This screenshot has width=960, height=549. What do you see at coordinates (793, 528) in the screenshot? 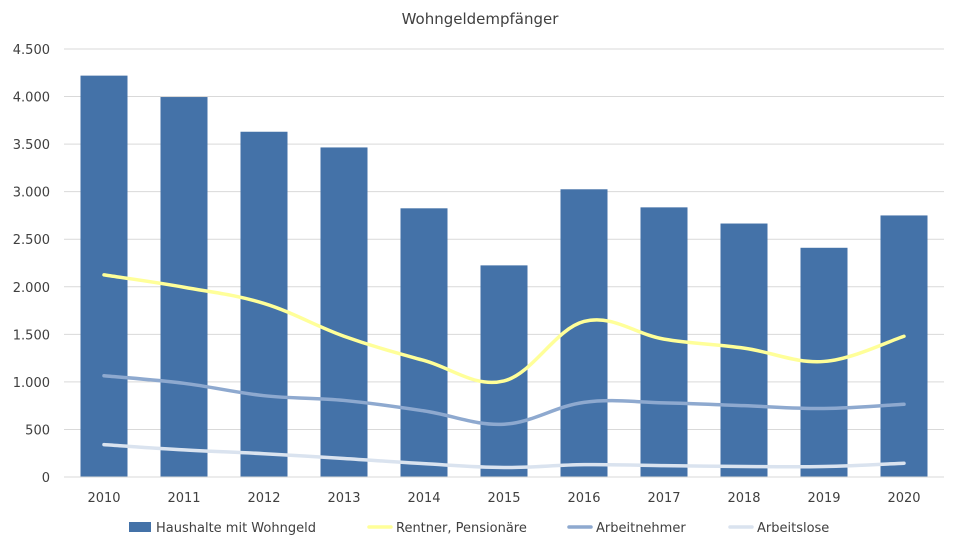
I see `legend-label: Arbeitslose` at bounding box center [793, 528].